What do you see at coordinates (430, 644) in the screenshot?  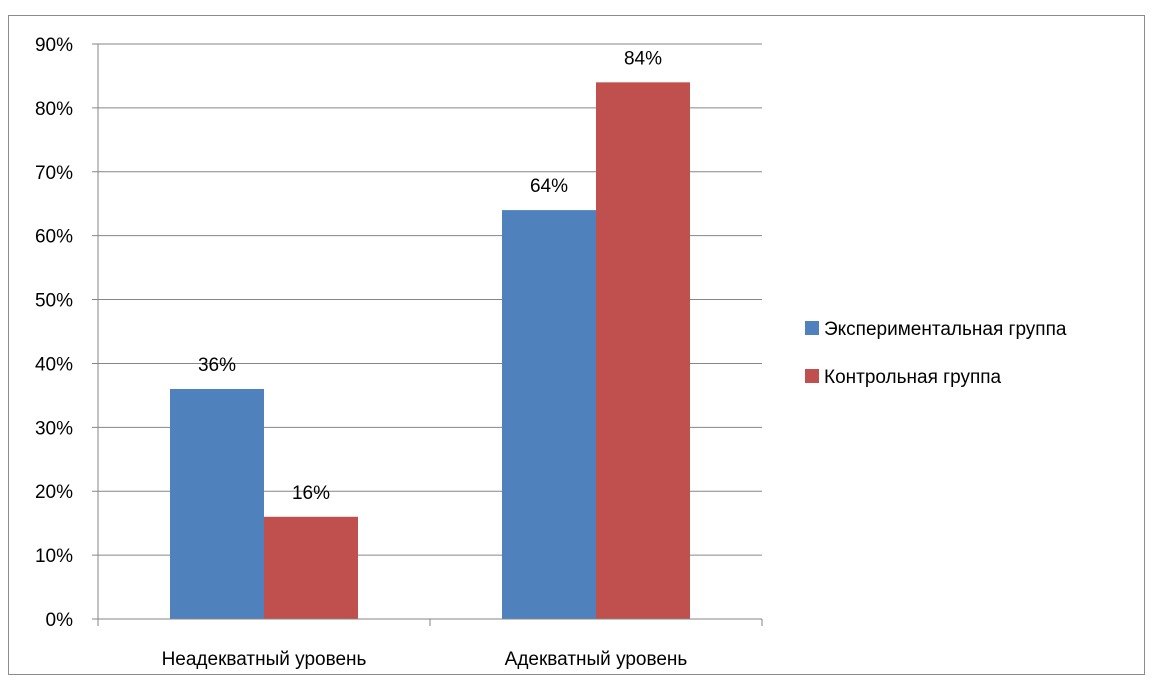 I see `x-axis: Неадекватный уровень Адекватный уровень` at bounding box center [430, 644].